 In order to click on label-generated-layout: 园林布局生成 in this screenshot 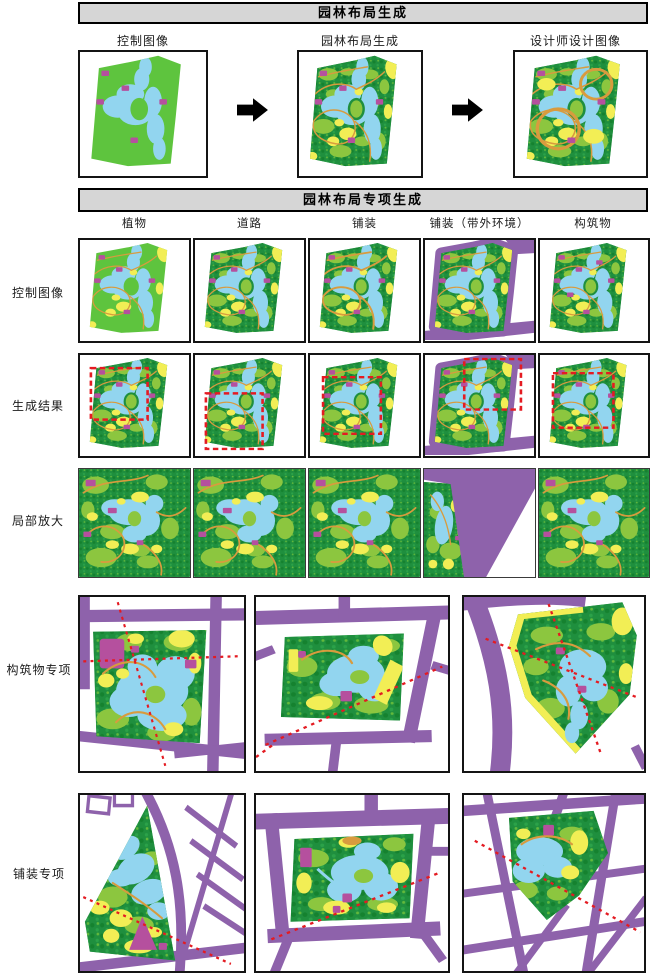, I will do `click(359, 41)`.